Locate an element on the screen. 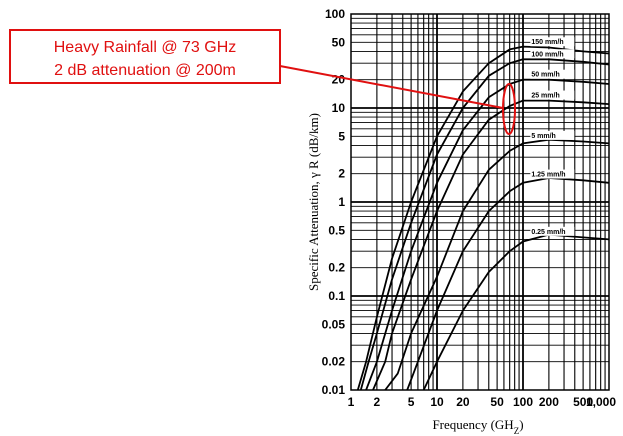 The width and height of the screenshot is (623, 436). series-label: 100 mm/h is located at coordinates (547, 54).